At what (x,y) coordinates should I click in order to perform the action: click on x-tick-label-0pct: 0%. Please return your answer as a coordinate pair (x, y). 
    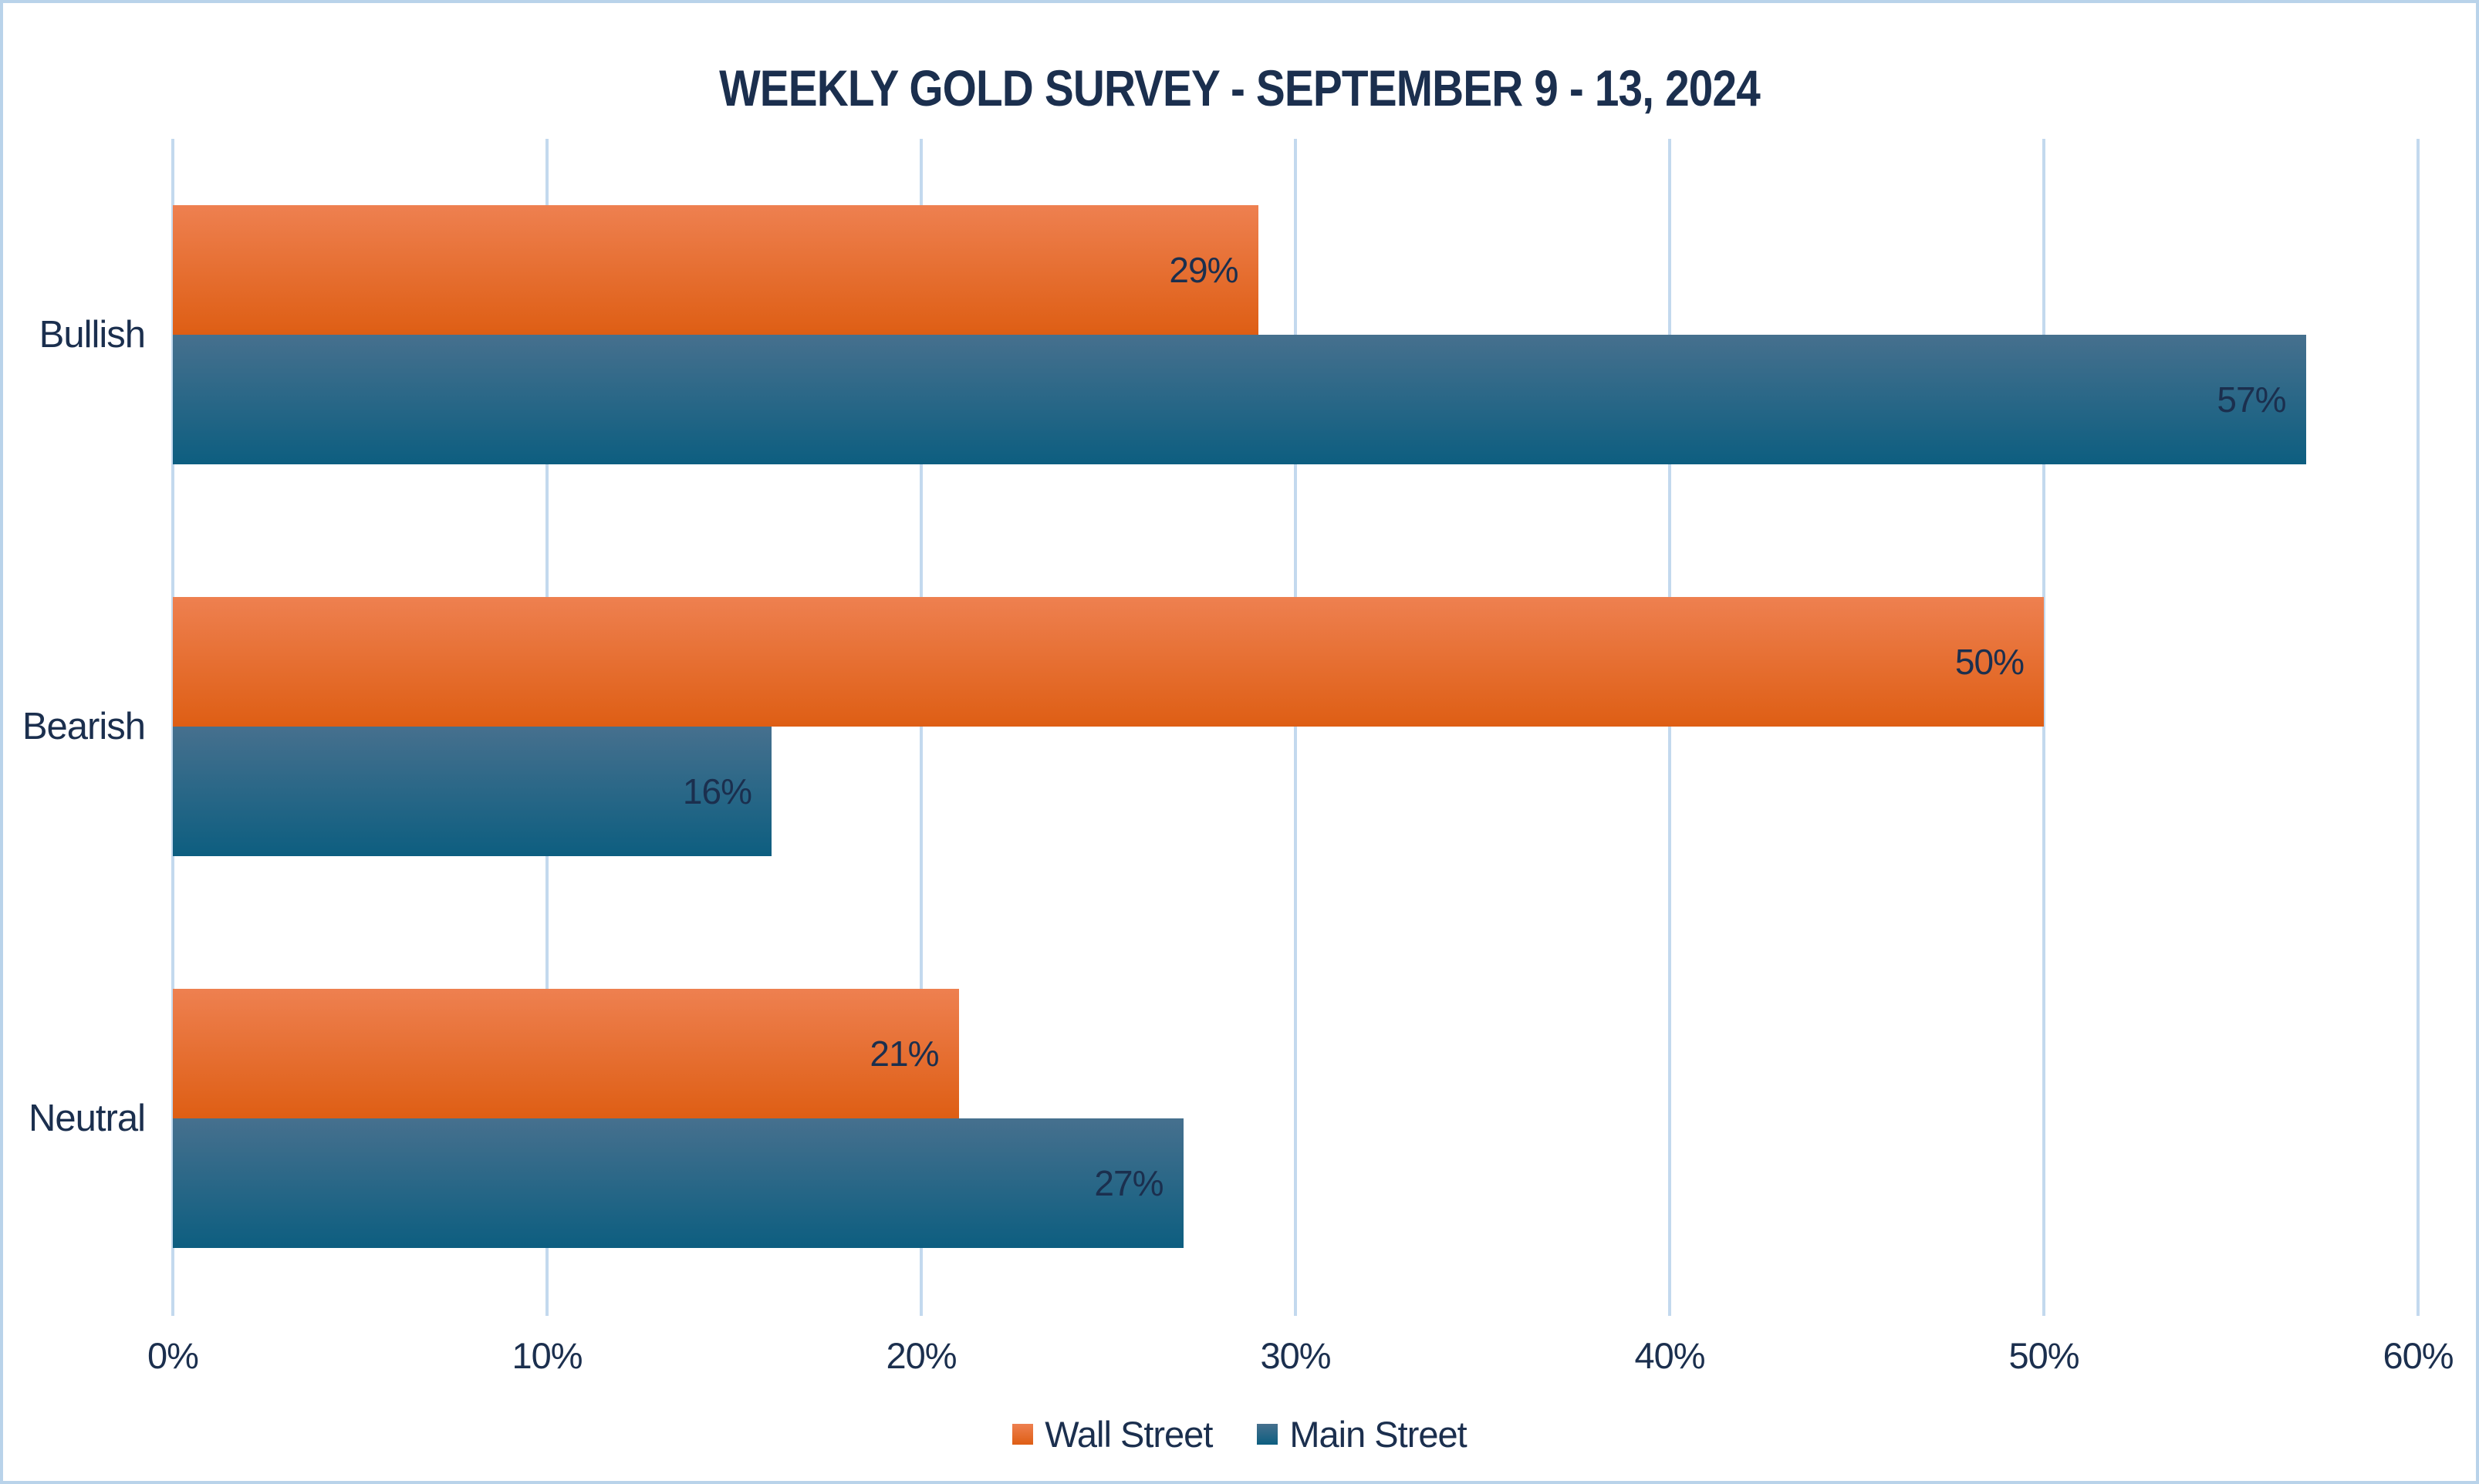
    Looking at the image, I should click on (173, 1356).